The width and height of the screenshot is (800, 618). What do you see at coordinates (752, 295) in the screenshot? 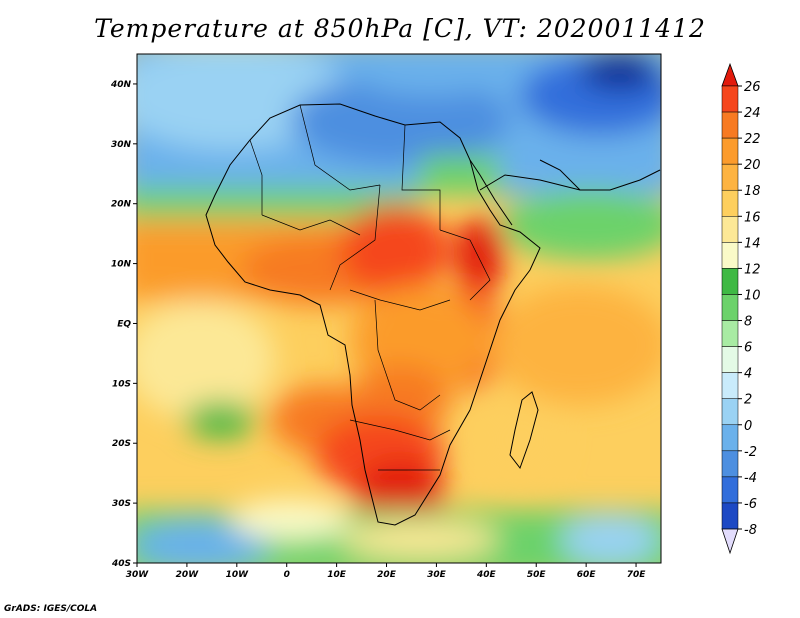
I see `colorbar-label: 10` at bounding box center [752, 295].